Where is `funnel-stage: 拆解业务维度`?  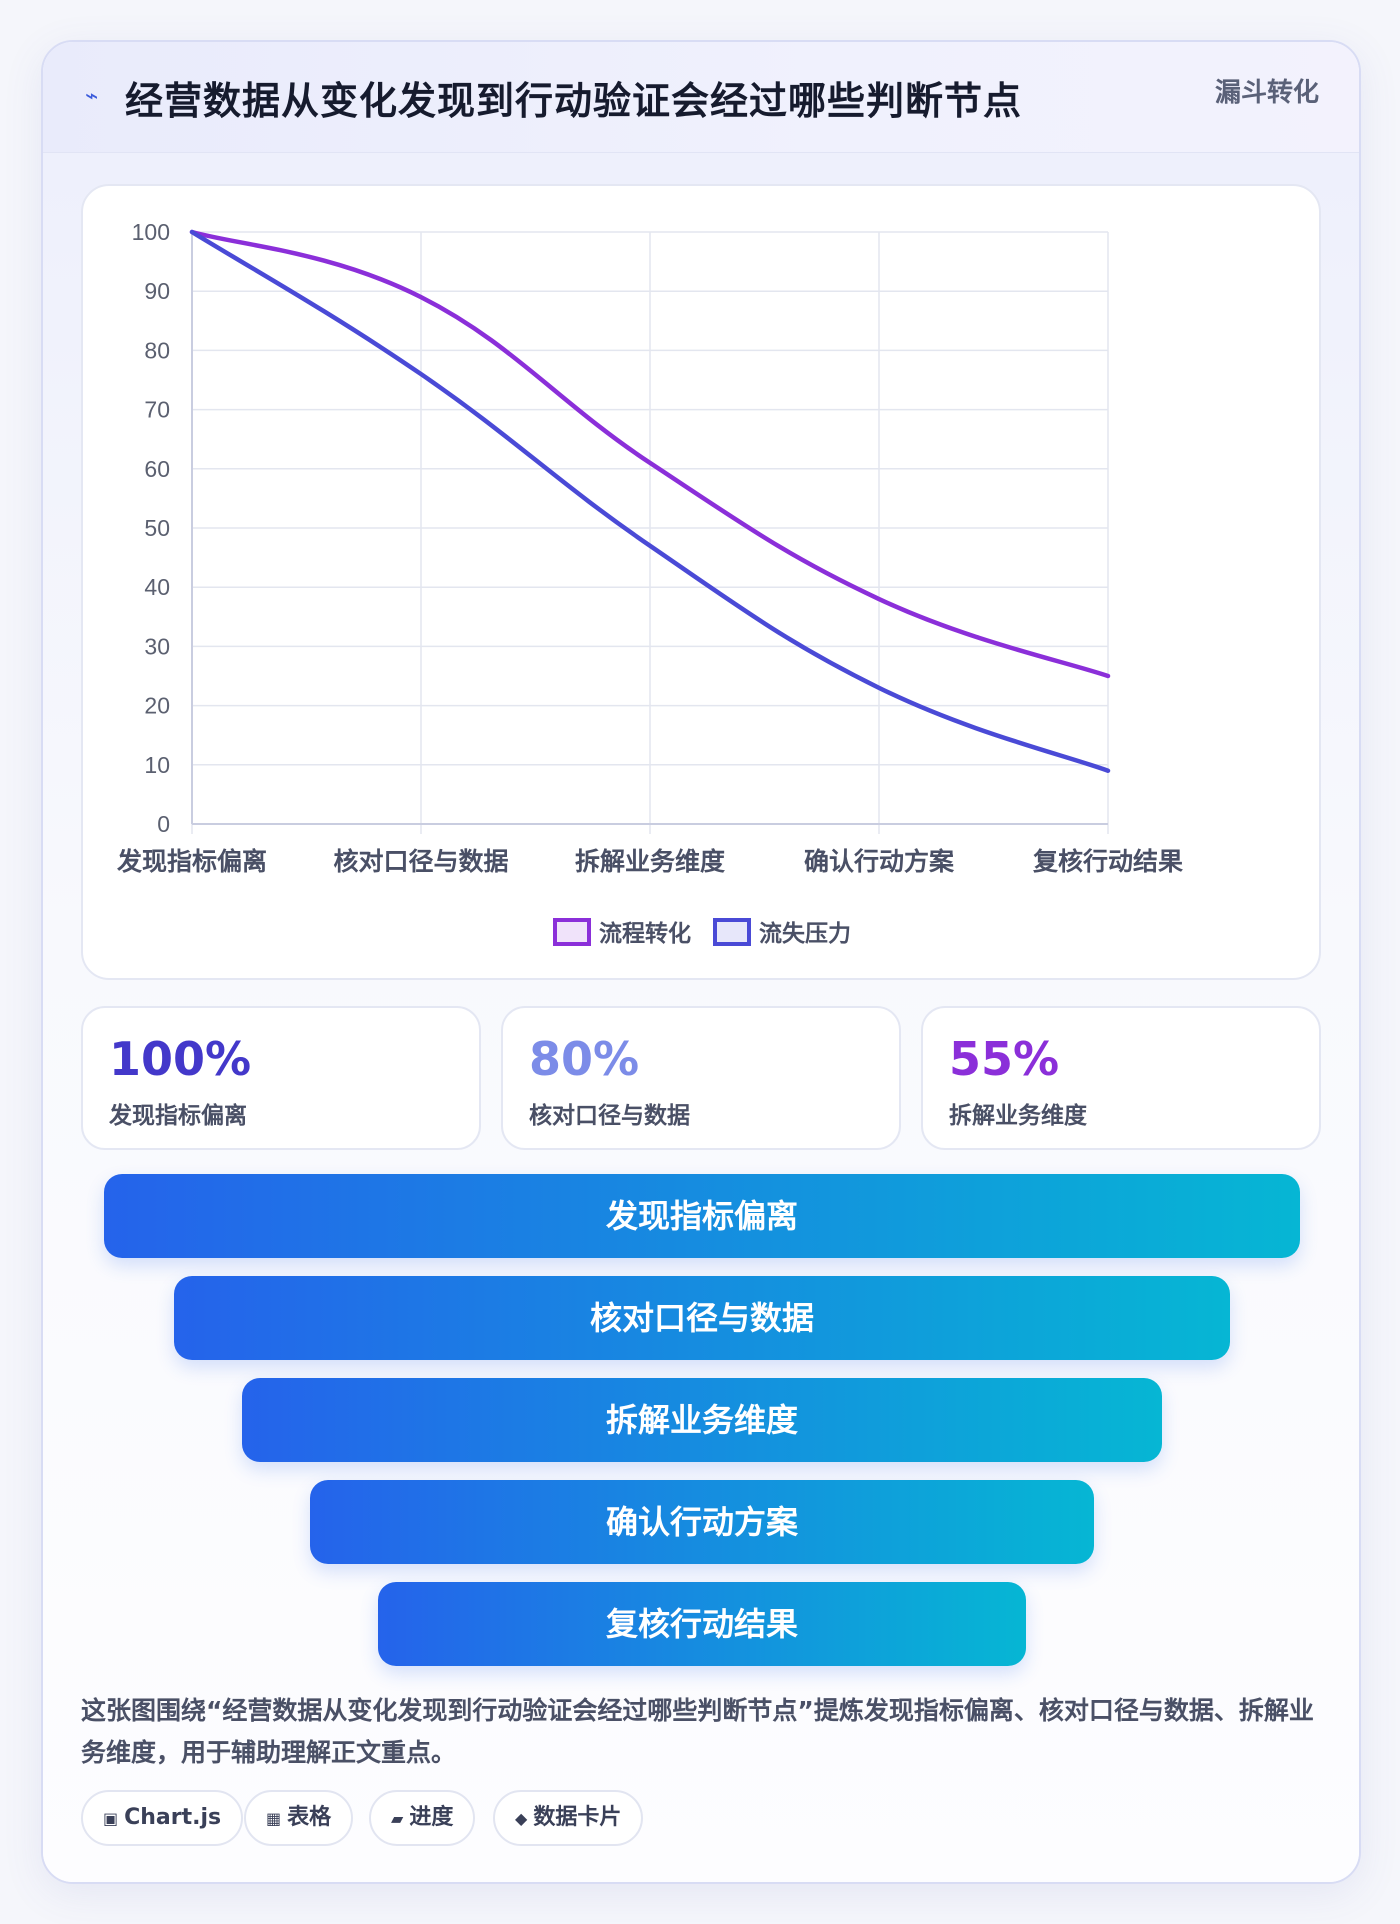 funnel-stage: 拆解业务维度 is located at coordinates (702, 1420).